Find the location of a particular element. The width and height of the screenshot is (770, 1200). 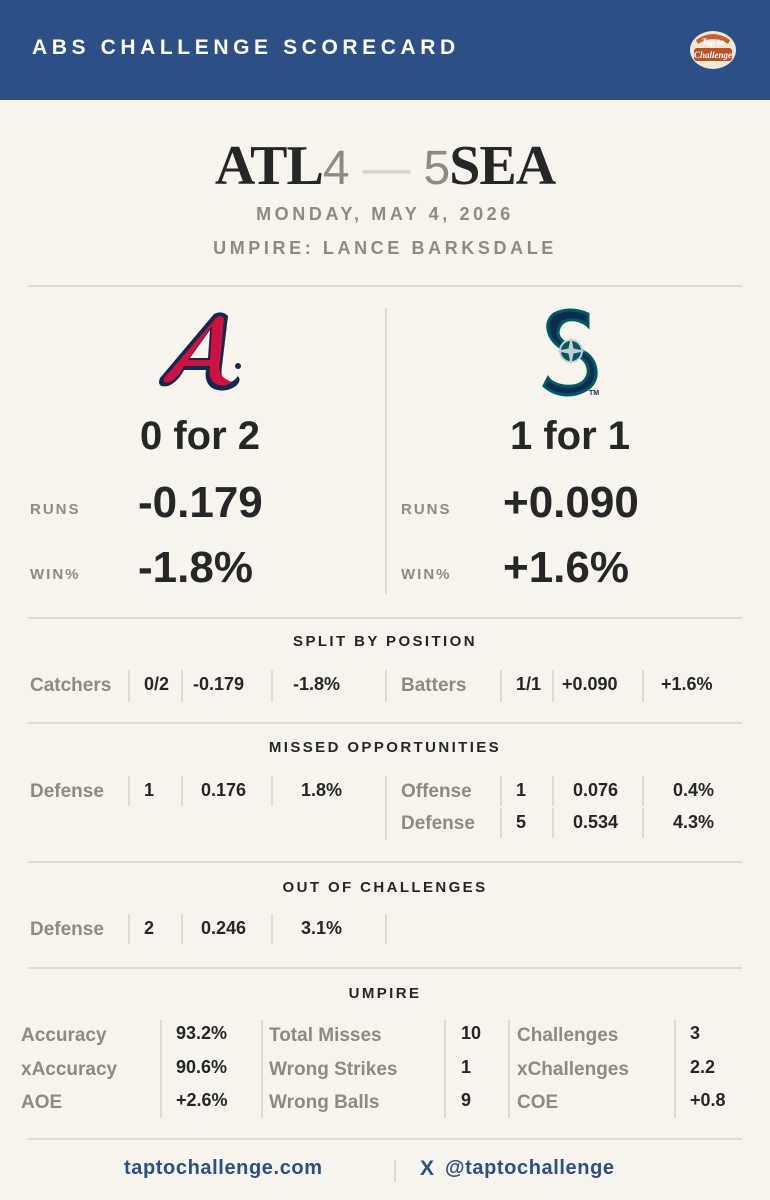

umpire-aoe-value: +2.6% is located at coordinates (202, 1100).